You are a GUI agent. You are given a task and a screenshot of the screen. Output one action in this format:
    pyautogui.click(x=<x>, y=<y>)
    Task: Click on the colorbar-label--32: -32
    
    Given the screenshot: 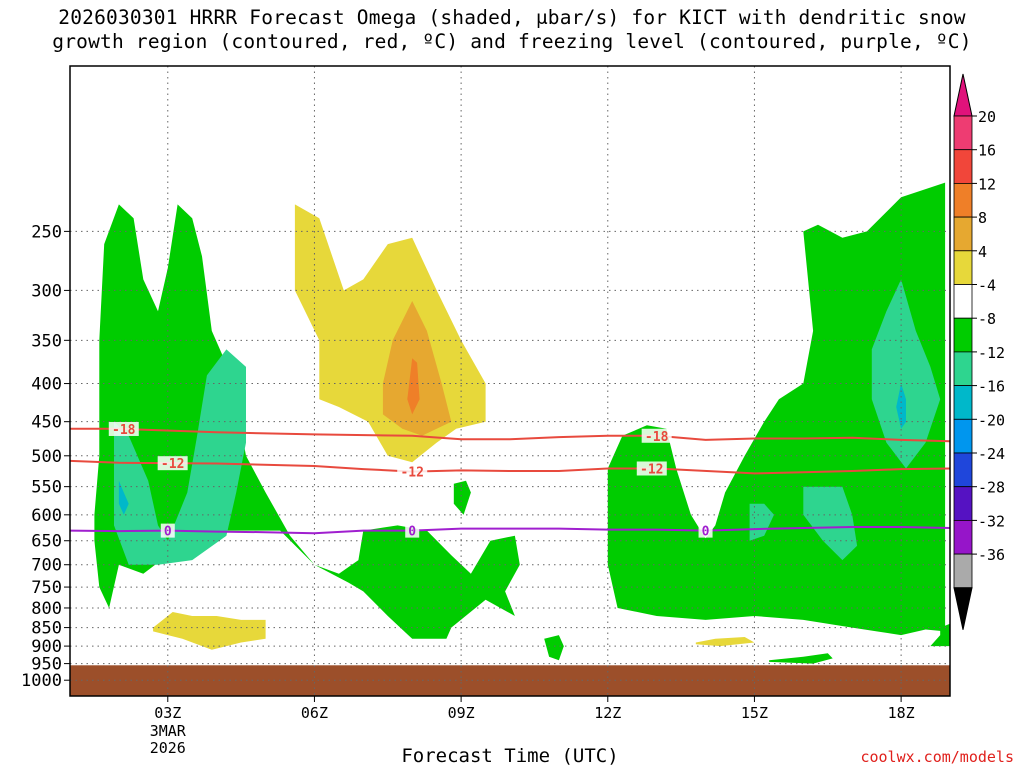 What is the action you would take?
    pyautogui.click(x=991, y=521)
    